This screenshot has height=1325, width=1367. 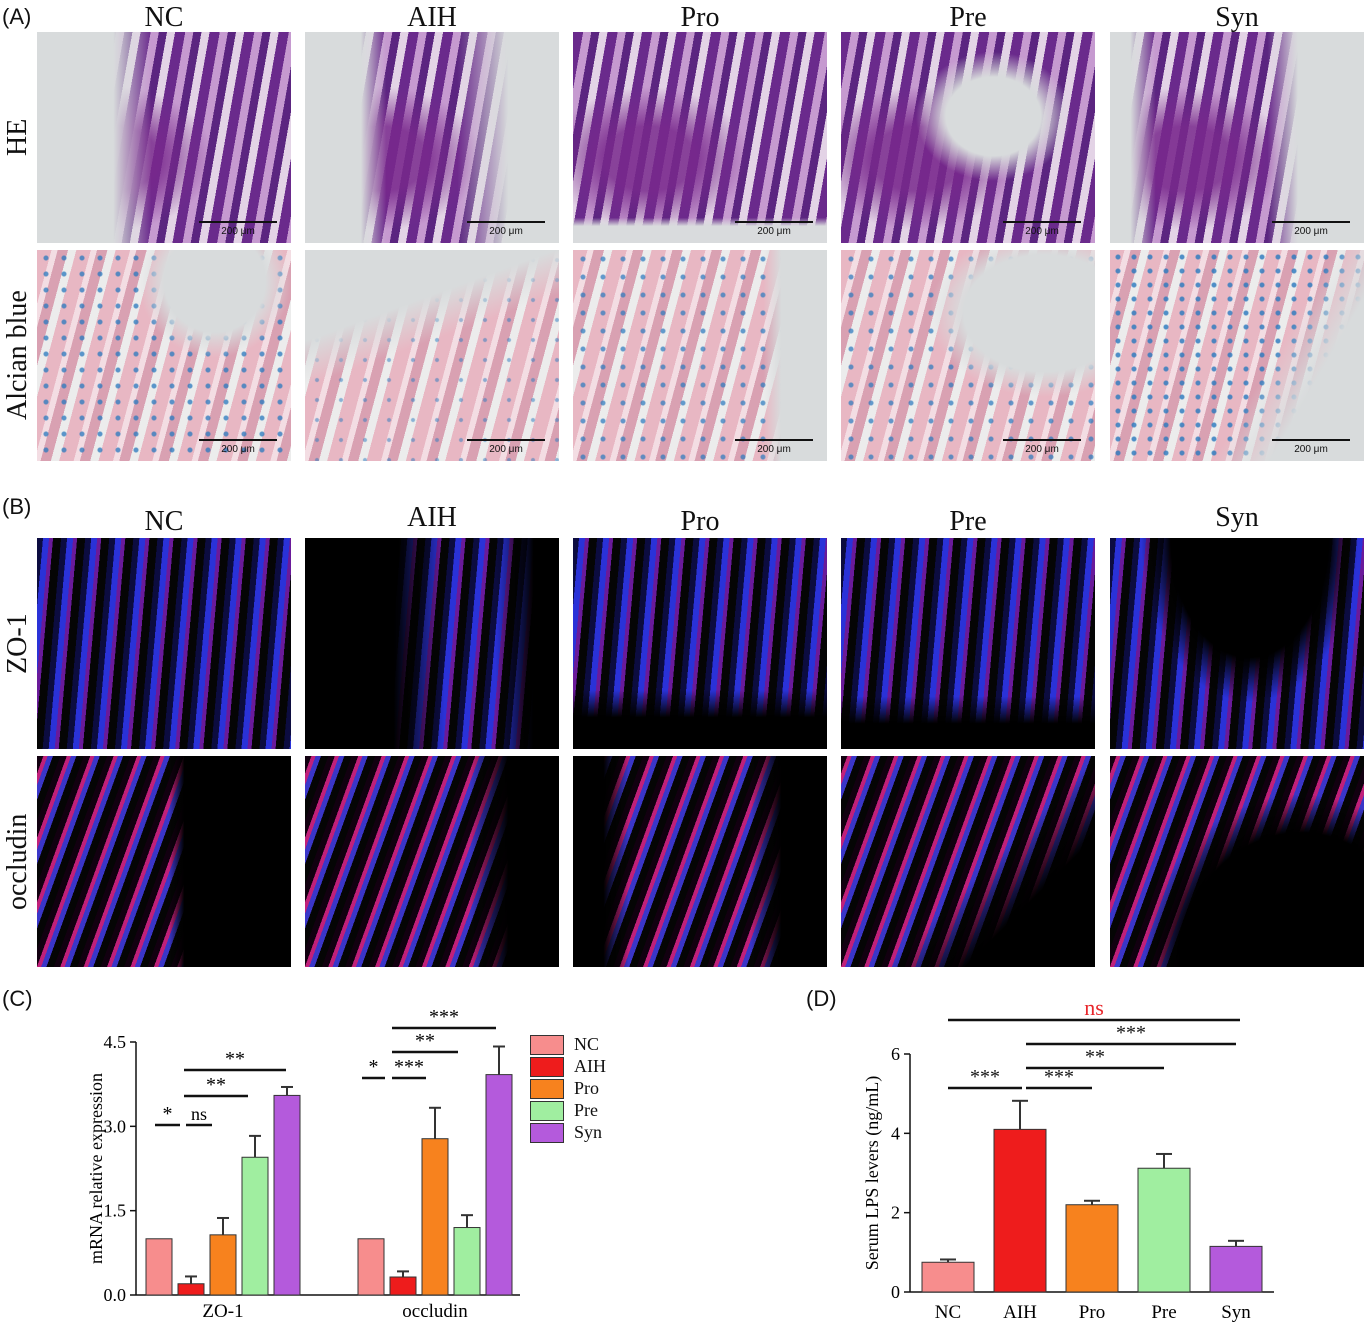 I want to click on occludin-fluorescence-aih, so click(x=432, y=861).